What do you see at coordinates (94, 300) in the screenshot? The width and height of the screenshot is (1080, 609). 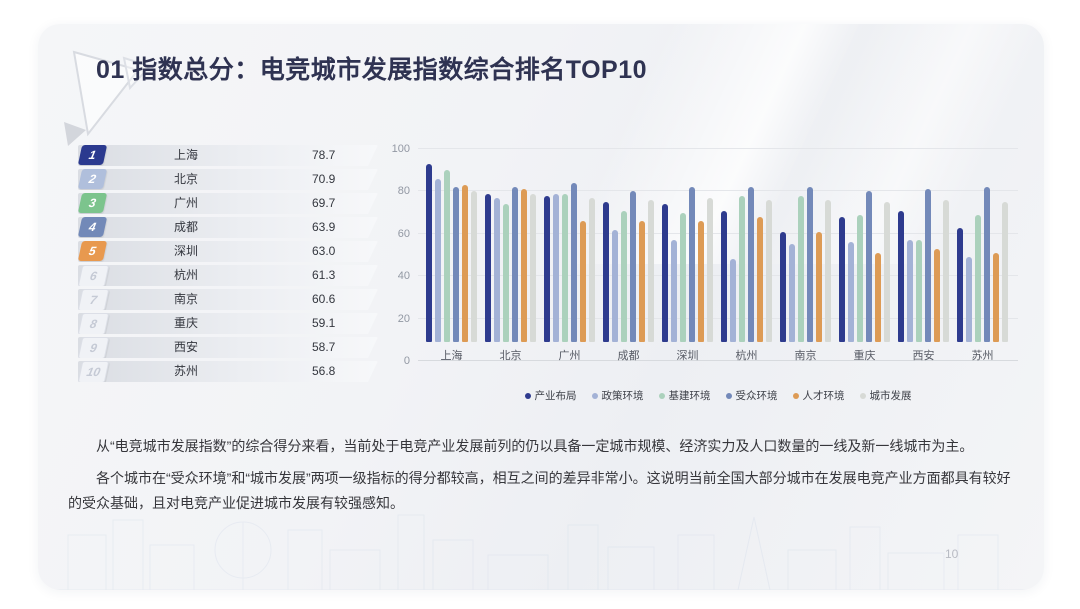 I see `rank-badge: 7` at bounding box center [94, 300].